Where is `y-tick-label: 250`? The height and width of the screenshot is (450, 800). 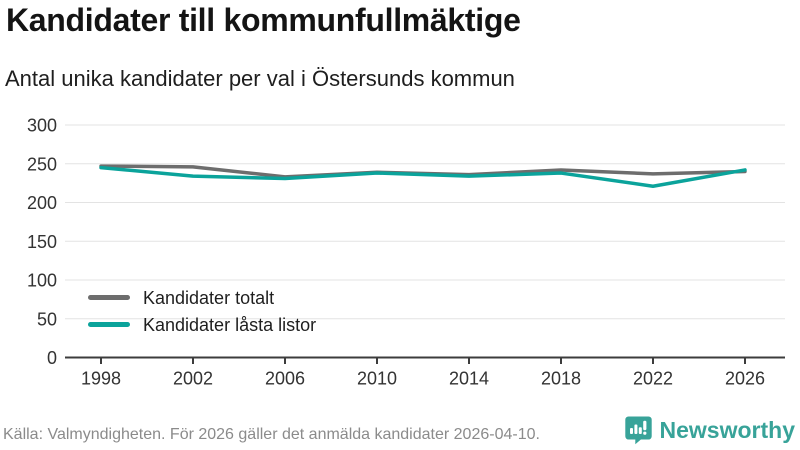 y-tick-label: 250 is located at coordinates (42, 164).